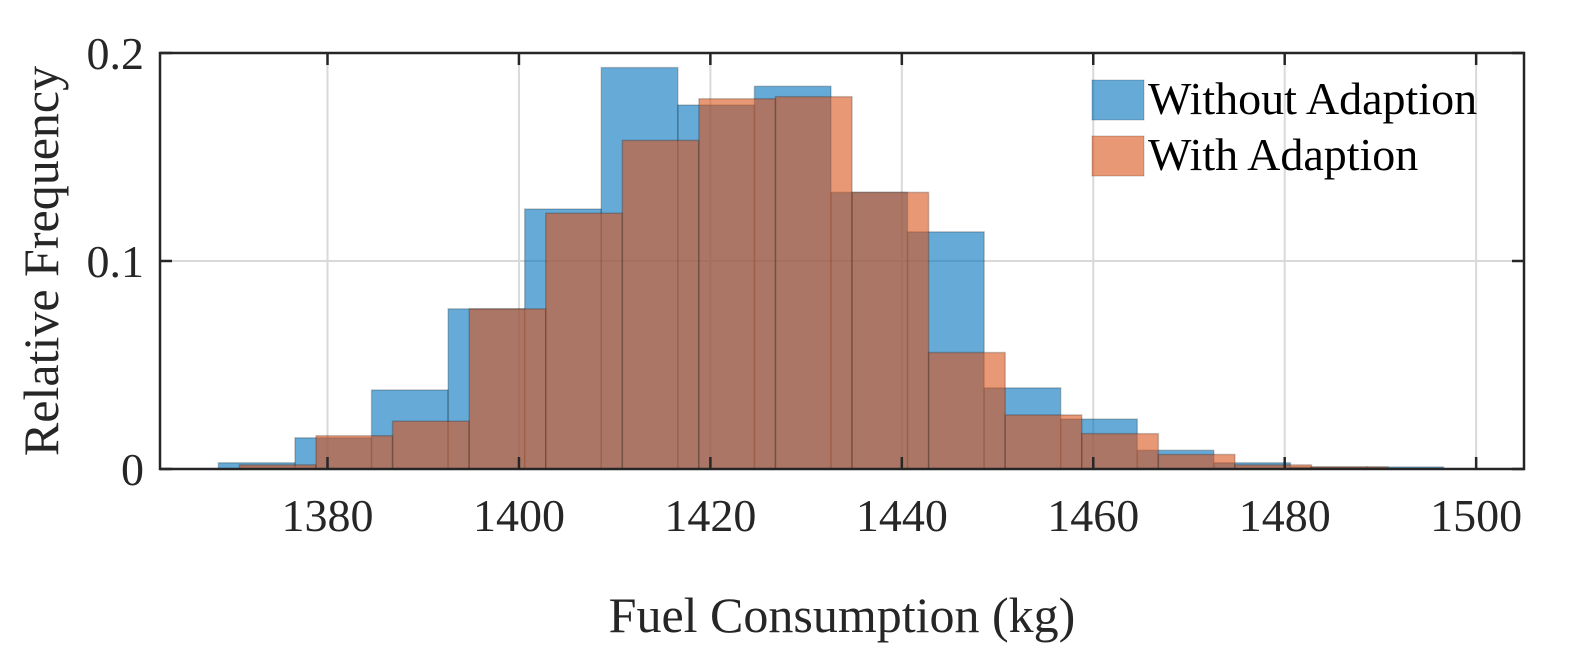  Describe the element at coordinates (1312, 98) in the screenshot. I see `legend-label-0: Without Adaption` at that location.